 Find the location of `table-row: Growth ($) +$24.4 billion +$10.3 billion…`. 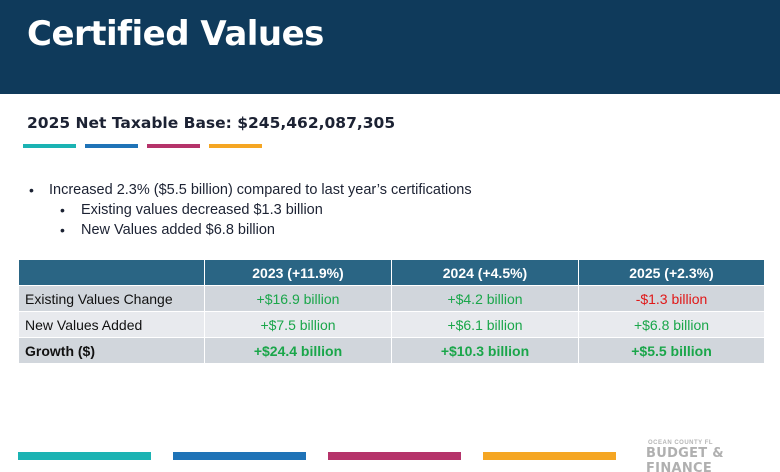

table-row: Growth ($) +$24.4 billion +$10.3 billion… is located at coordinates (391, 350).